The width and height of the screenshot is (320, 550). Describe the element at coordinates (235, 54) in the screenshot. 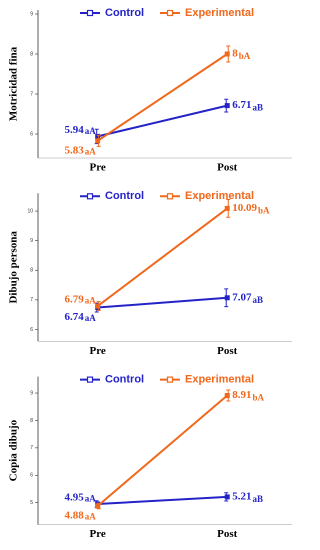

I see `value-label: 8` at that location.